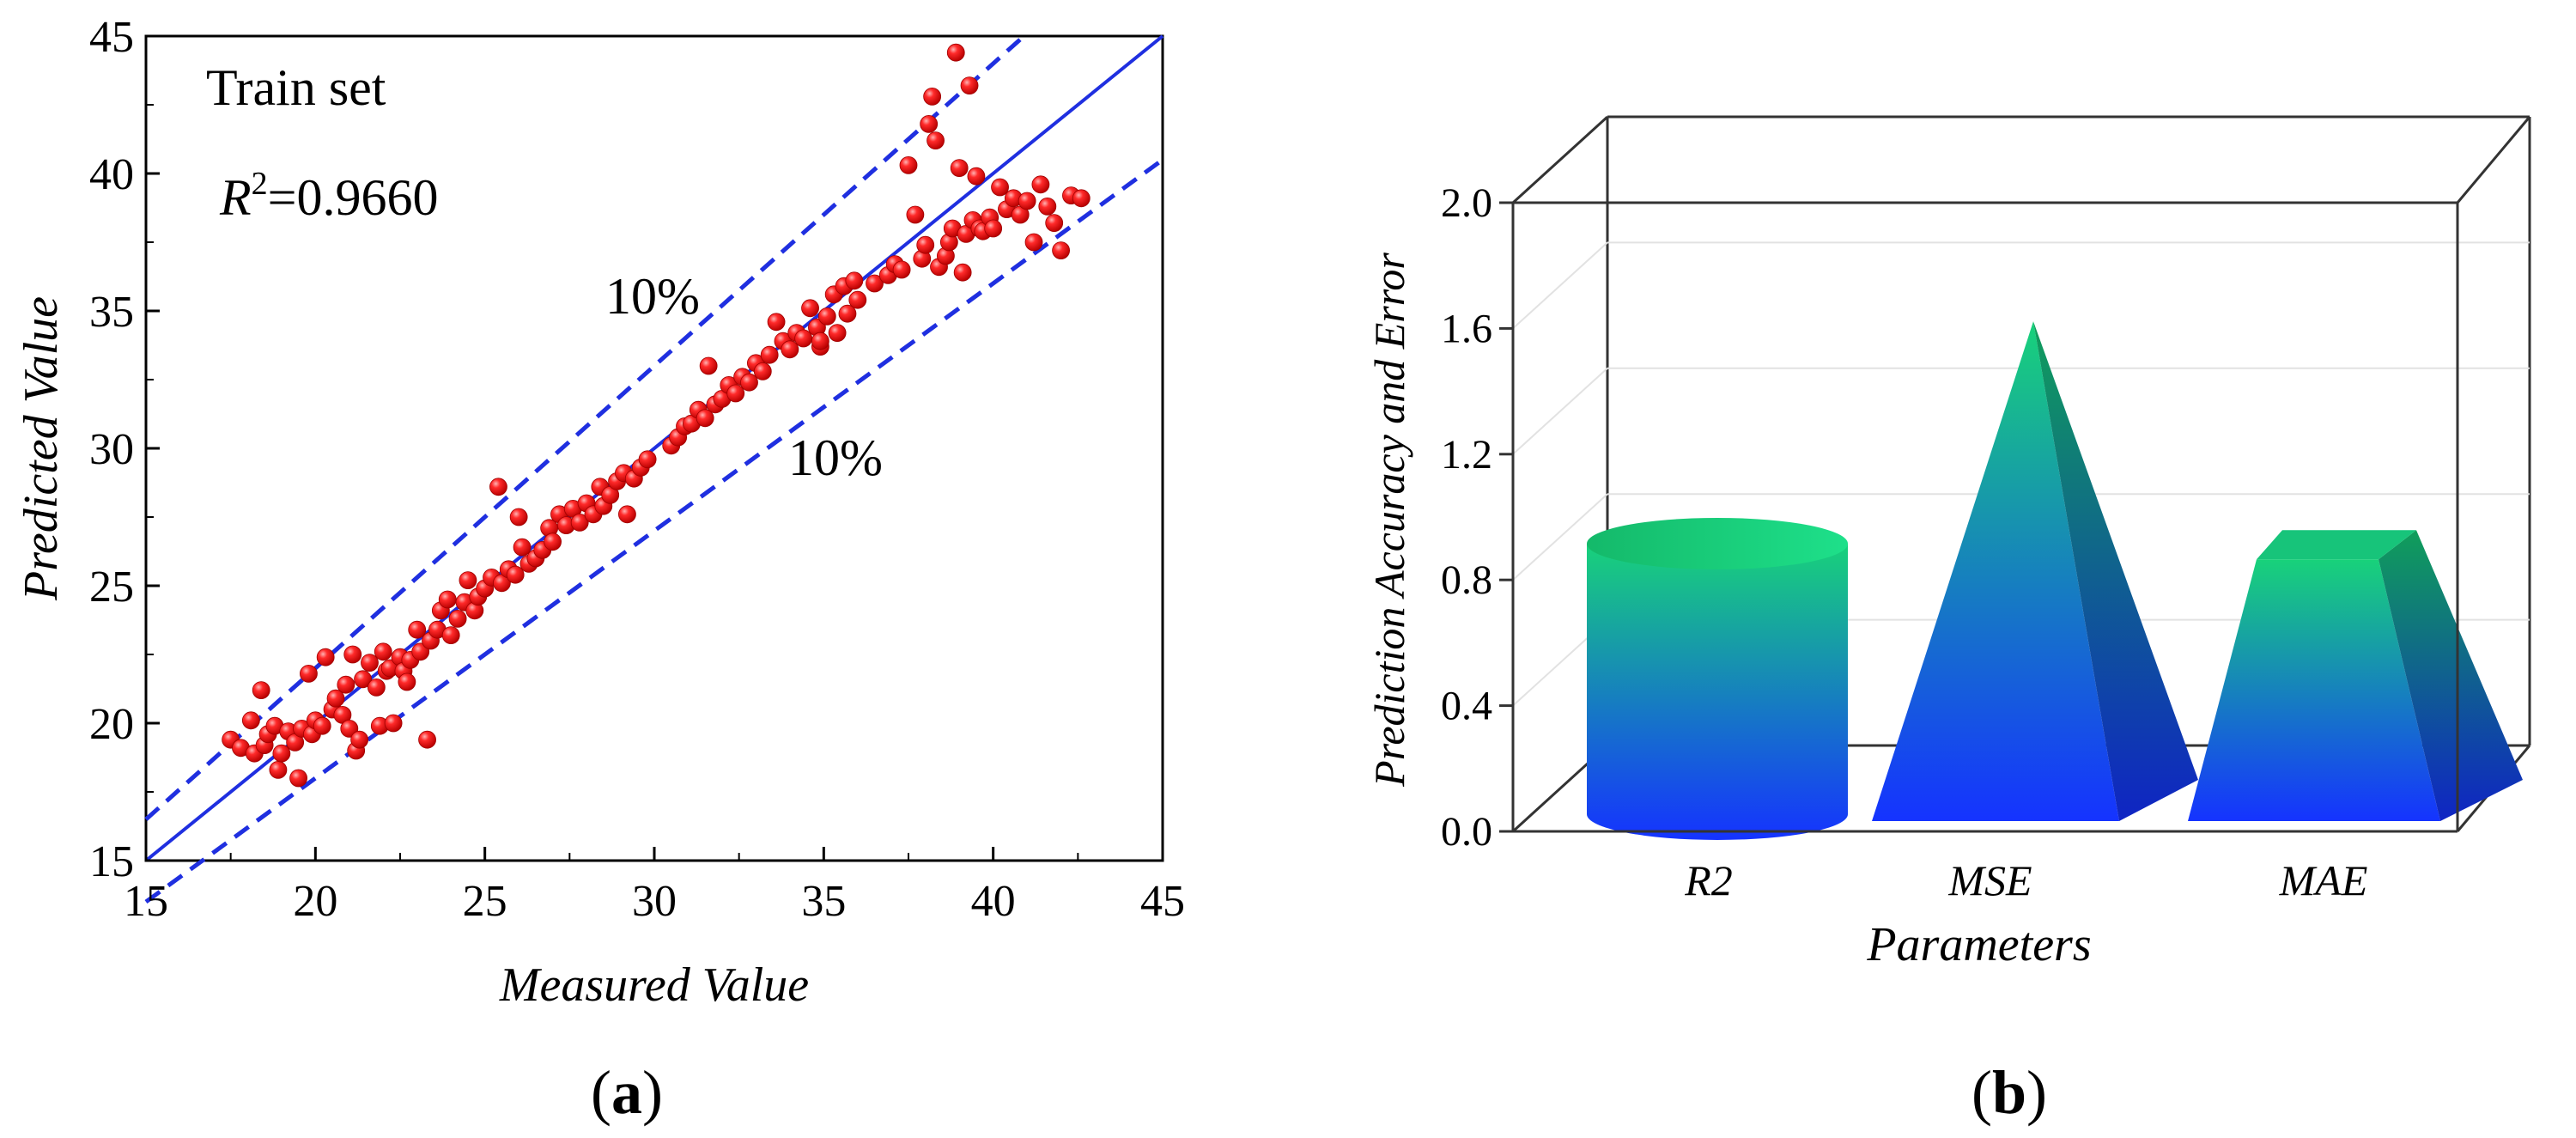 This screenshot has width=2576, height=1138. Describe the element at coordinates (354, 198) in the screenshot. I see `r-squared-value: =0.9660` at that location.